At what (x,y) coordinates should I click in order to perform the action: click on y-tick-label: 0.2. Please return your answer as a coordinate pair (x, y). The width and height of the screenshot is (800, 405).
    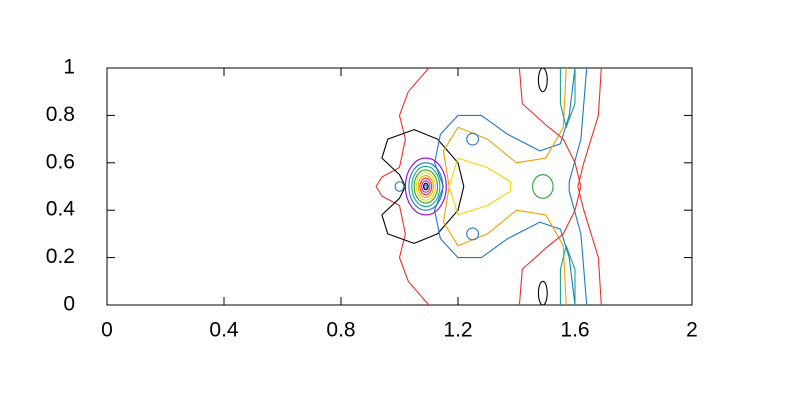
    Looking at the image, I should click on (60, 256).